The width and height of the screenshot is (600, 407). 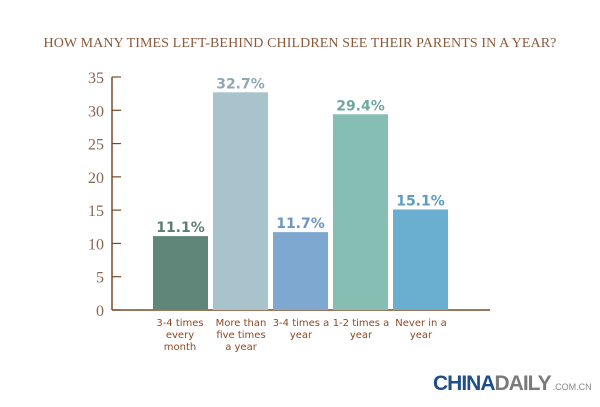 What do you see at coordinates (96, 178) in the screenshot?
I see `y-tick-label: 20` at bounding box center [96, 178].